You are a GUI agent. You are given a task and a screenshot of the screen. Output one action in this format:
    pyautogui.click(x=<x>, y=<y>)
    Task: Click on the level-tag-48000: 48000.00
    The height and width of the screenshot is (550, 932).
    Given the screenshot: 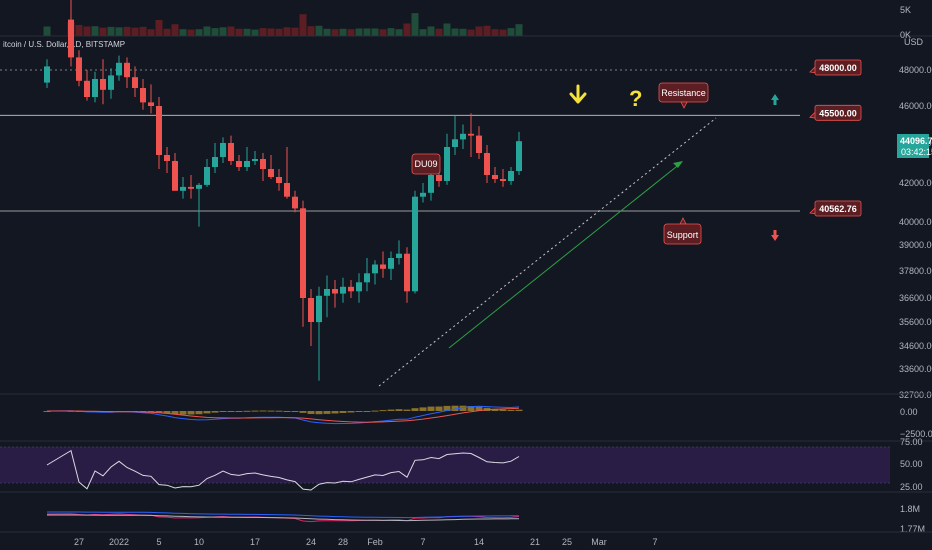 What is the action you would take?
    pyautogui.click(x=835, y=67)
    